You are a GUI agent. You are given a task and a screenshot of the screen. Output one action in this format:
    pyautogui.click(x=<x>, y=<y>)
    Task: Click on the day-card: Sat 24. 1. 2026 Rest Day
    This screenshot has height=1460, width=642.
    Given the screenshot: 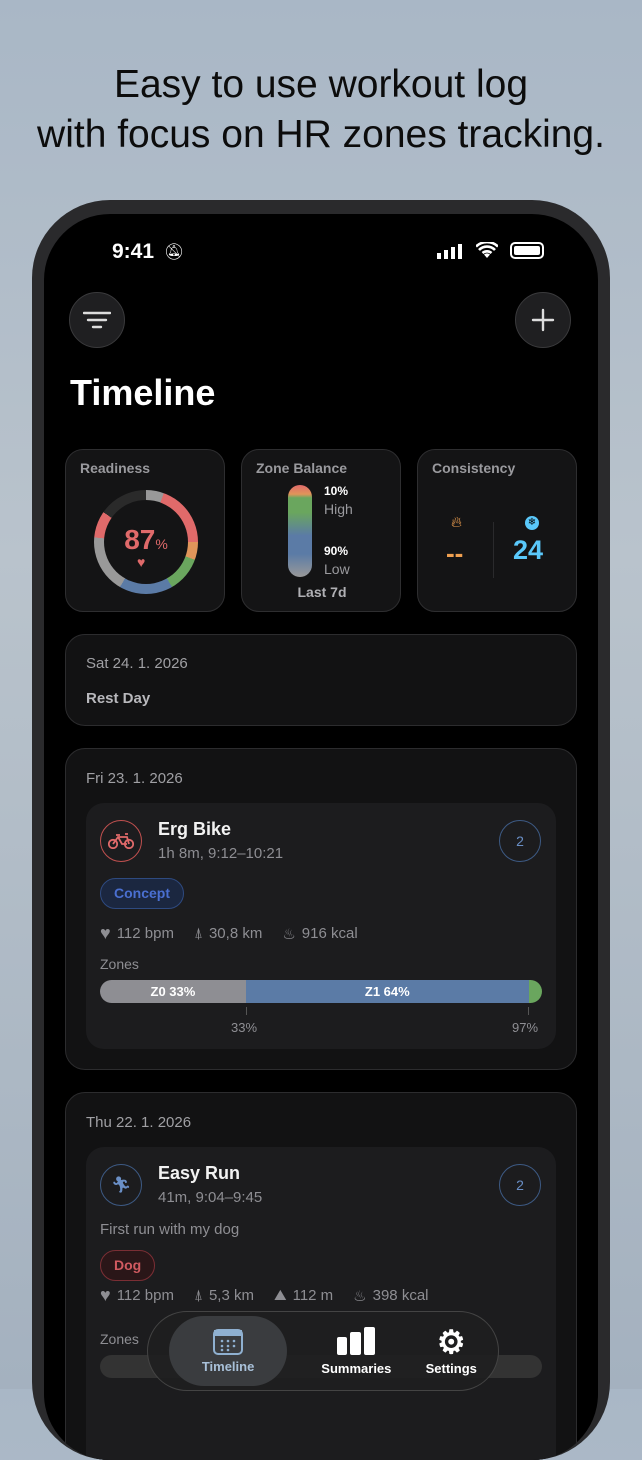 What is the action you would take?
    pyautogui.click(x=321, y=680)
    